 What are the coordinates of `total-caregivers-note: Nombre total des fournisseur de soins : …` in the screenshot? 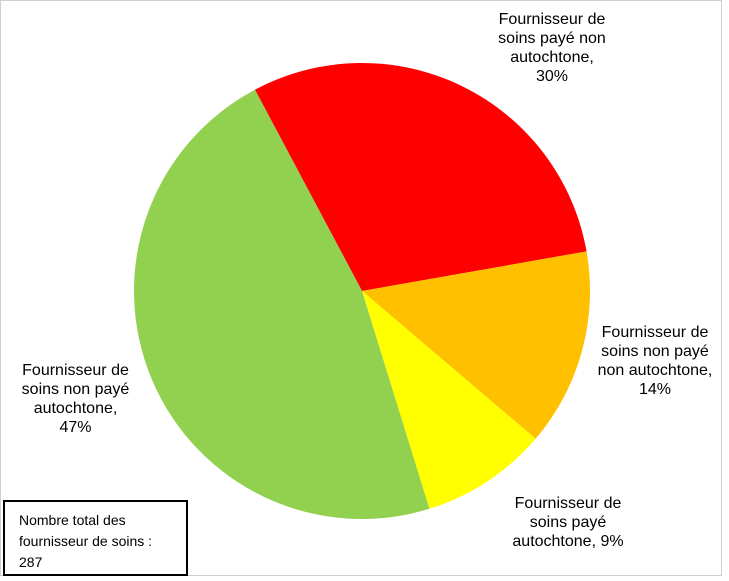 It's located at (95, 538).